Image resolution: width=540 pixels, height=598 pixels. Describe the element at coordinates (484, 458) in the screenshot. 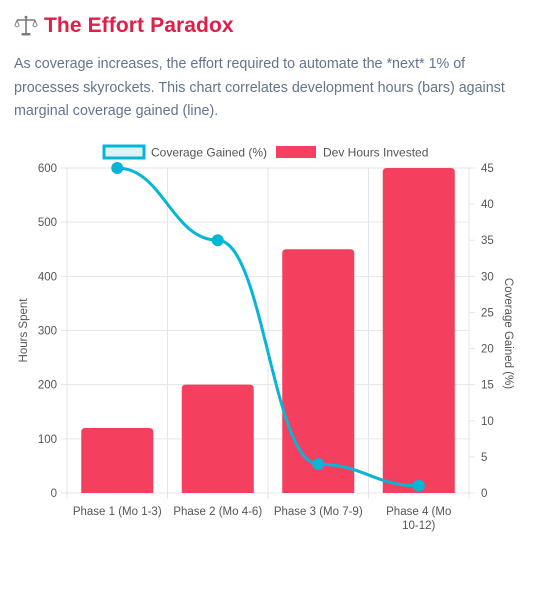

I see `y2-tick-label: 5` at that location.